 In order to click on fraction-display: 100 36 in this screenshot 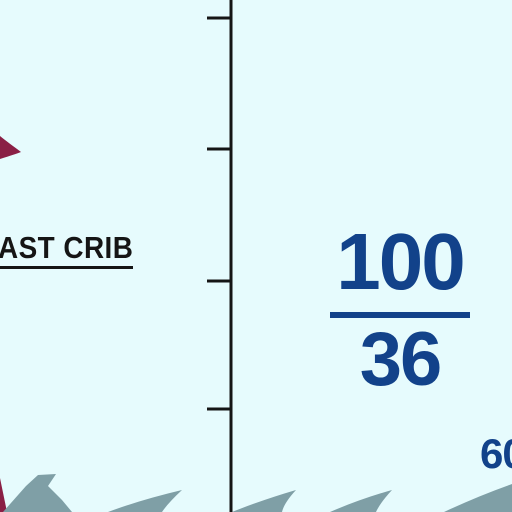, I will do `click(400, 310)`.